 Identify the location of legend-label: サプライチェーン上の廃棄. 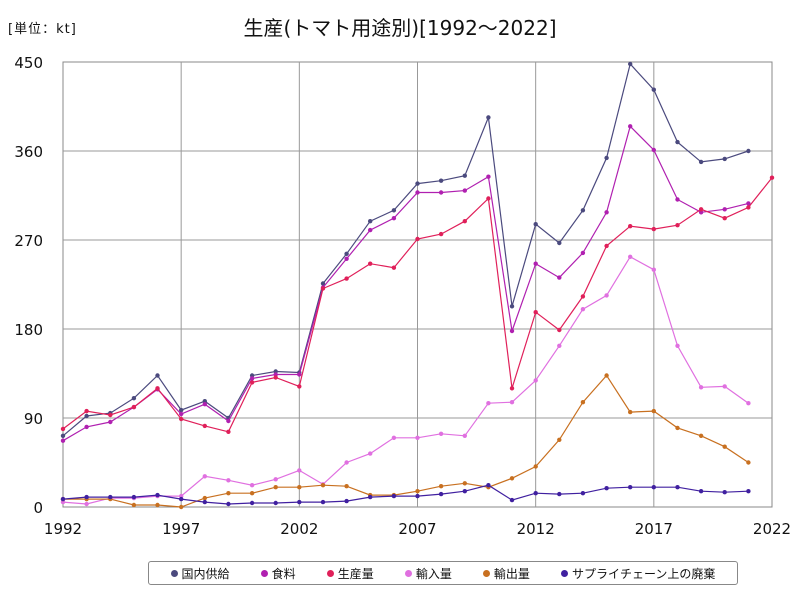
(644, 573).